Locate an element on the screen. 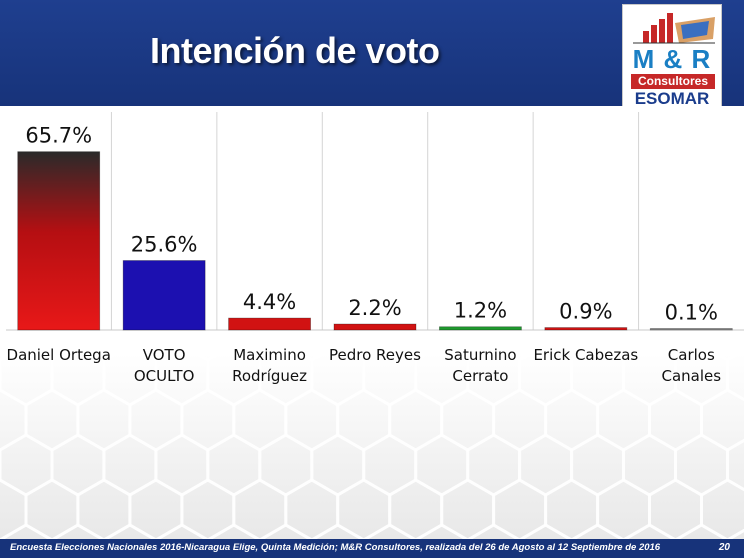 This screenshot has height=558, width=744. logo-graphic-icon is located at coordinates (674, 28).